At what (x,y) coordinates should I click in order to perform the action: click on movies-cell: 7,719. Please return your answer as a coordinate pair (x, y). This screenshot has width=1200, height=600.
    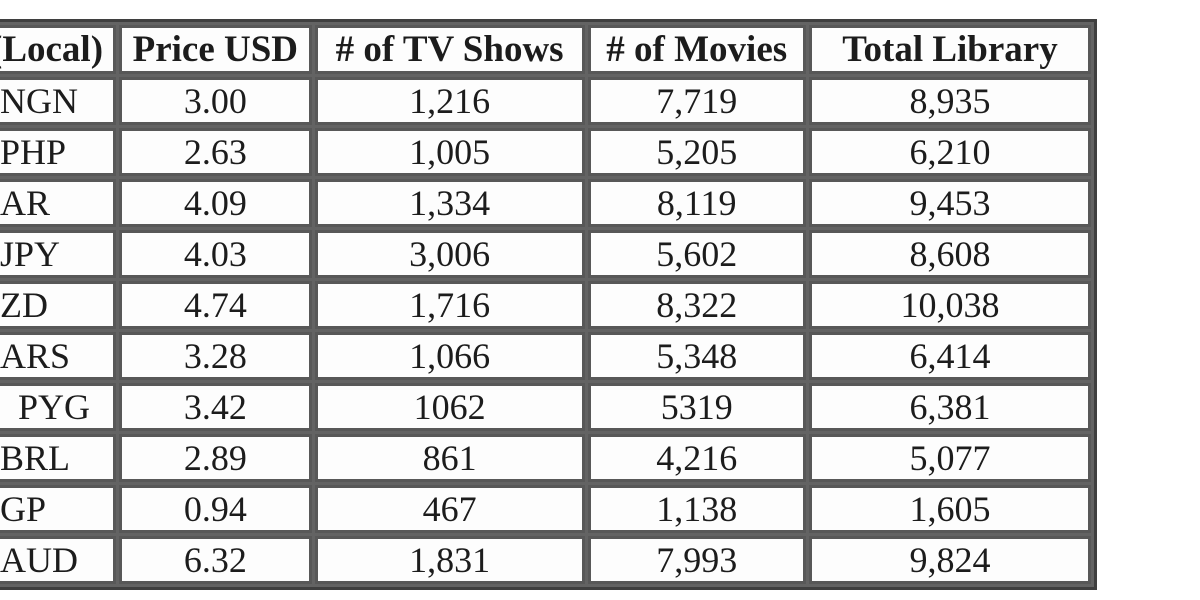
    Looking at the image, I should click on (696, 101).